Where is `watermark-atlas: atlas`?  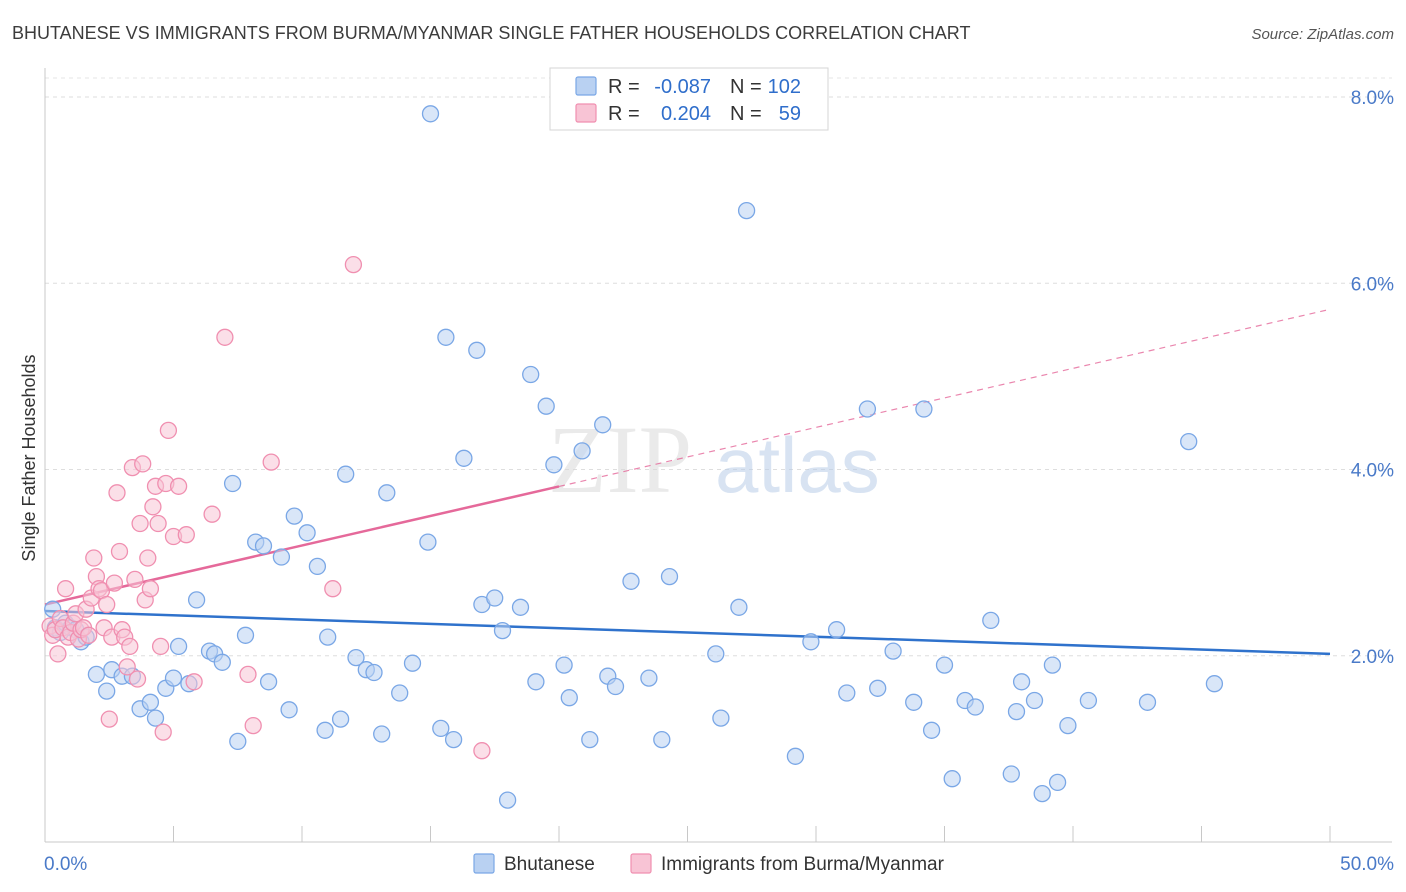 watermark-atlas: atlas is located at coordinates (797, 465).